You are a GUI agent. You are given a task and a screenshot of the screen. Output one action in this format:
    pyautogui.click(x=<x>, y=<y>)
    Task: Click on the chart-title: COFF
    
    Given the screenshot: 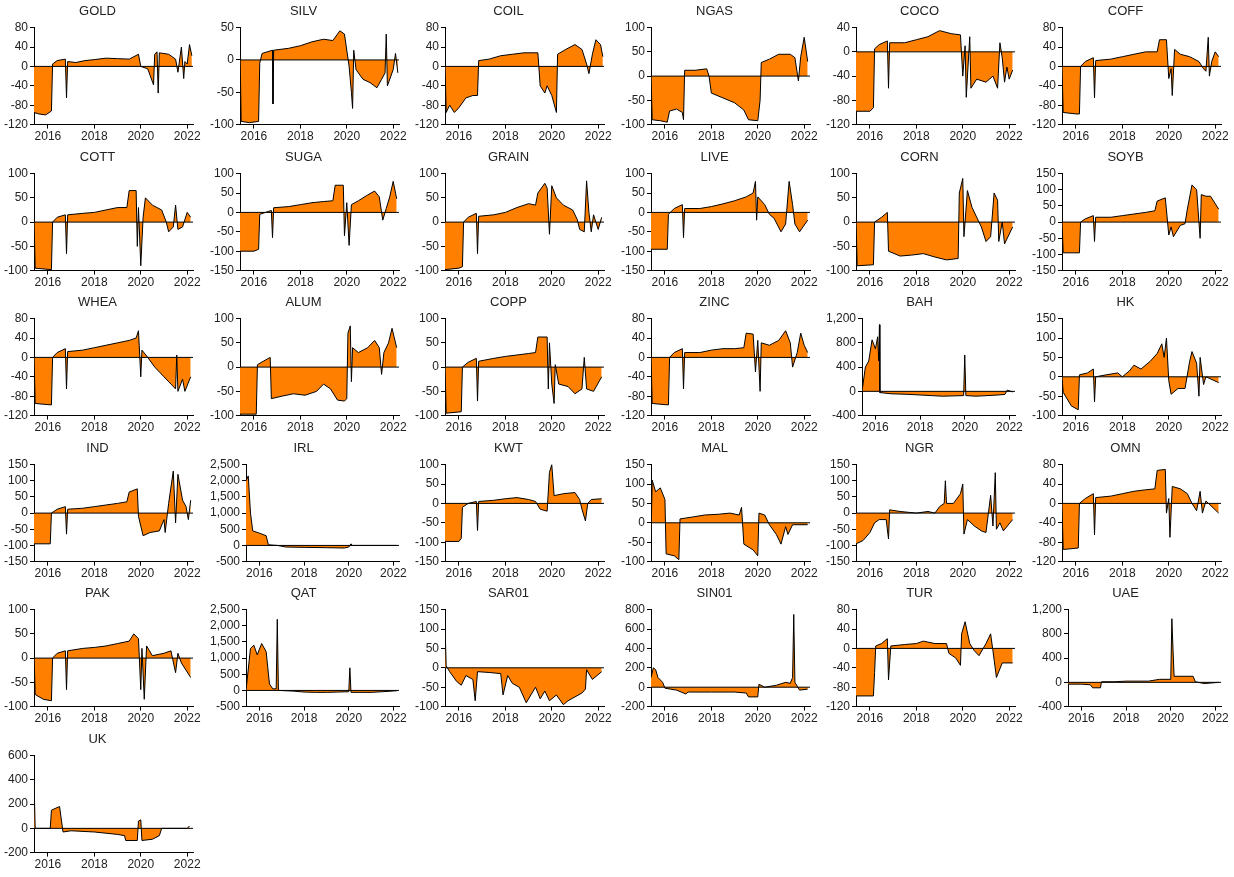 What is the action you would take?
    pyautogui.click(x=1125, y=11)
    